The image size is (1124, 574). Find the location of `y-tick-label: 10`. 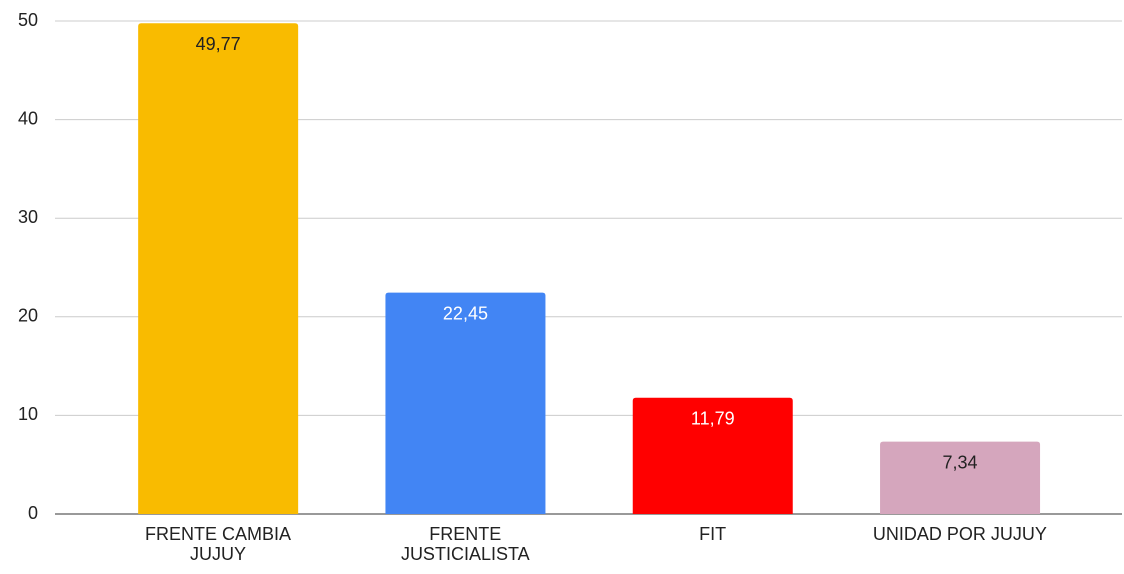

y-tick-label: 10 is located at coordinates (28, 414).